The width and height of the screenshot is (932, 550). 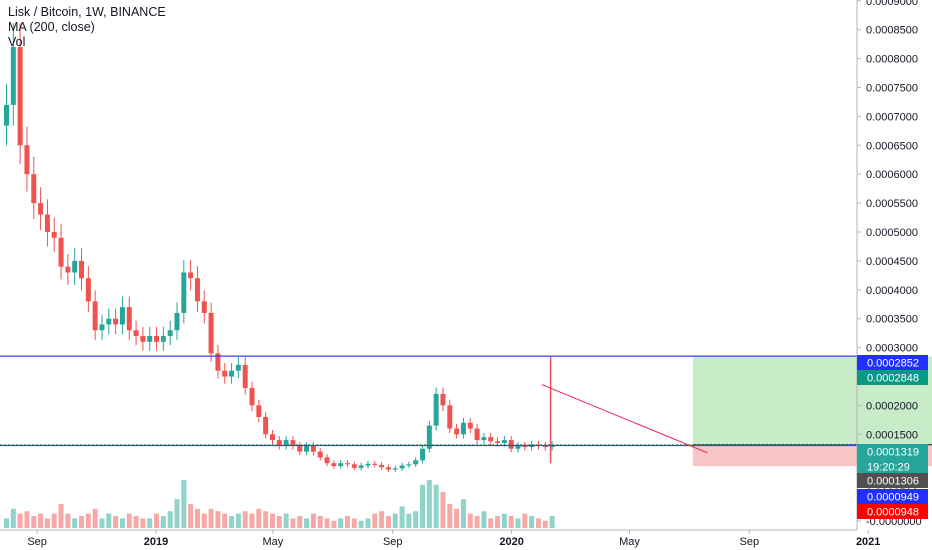 I want to click on time-tick-label: 2020, so click(x=511, y=542).